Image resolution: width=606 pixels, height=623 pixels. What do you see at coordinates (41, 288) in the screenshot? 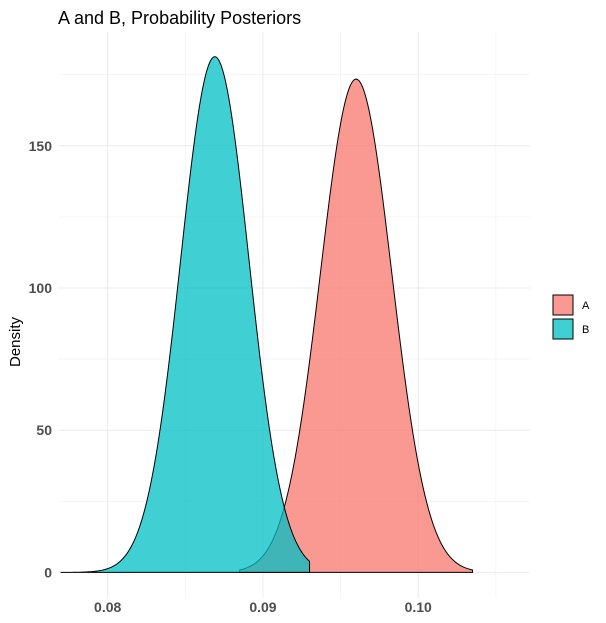
I see `y-tick-label: 100` at bounding box center [41, 288].